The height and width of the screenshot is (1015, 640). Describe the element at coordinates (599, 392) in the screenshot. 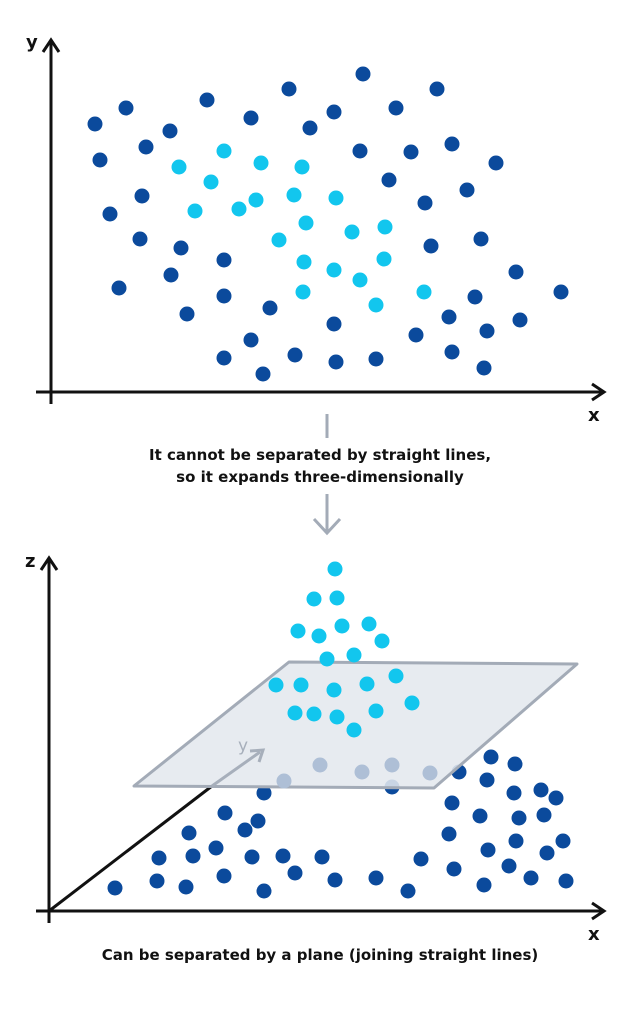

I see `top-x-axis-arrowhead` at that location.